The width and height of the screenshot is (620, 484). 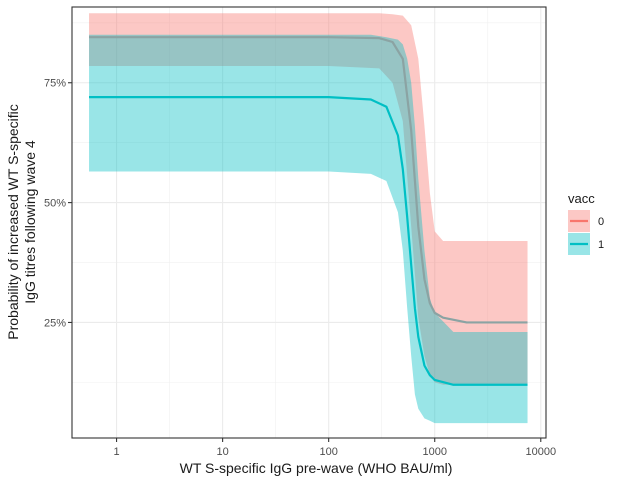 I want to click on x-tick-label: 10000, so click(x=540, y=452).